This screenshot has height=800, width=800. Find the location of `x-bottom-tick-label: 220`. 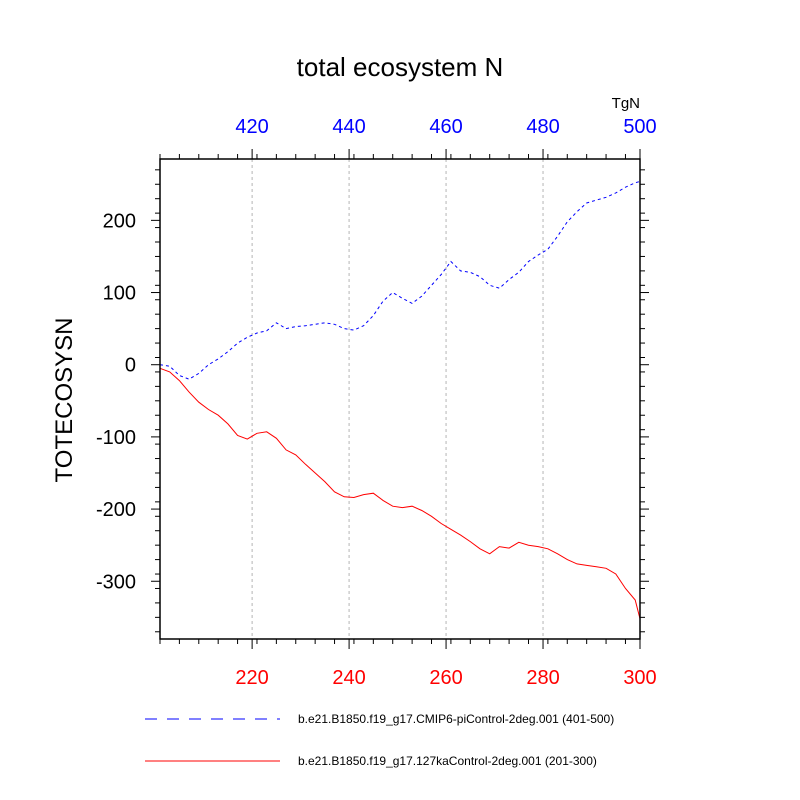

x-bottom-tick-label: 220 is located at coordinates (251, 678).